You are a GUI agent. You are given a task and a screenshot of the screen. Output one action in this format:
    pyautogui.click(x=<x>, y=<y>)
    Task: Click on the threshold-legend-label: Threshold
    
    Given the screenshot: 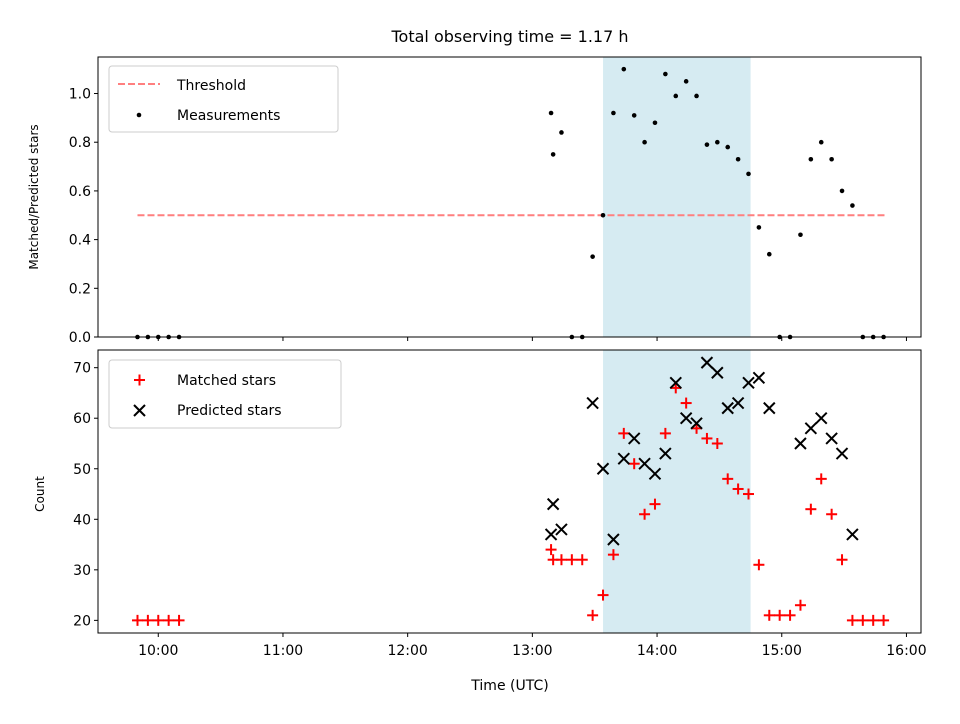 What is the action you would take?
    pyautogui.click(x=211, y=86)
    